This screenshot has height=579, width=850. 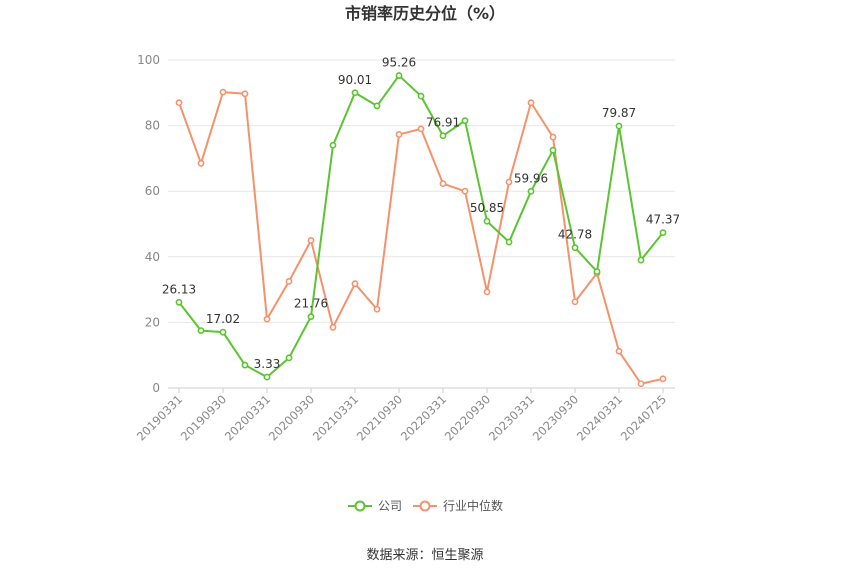 I want to click on x-tick-label: 20200331, so click(x=247, y=417).